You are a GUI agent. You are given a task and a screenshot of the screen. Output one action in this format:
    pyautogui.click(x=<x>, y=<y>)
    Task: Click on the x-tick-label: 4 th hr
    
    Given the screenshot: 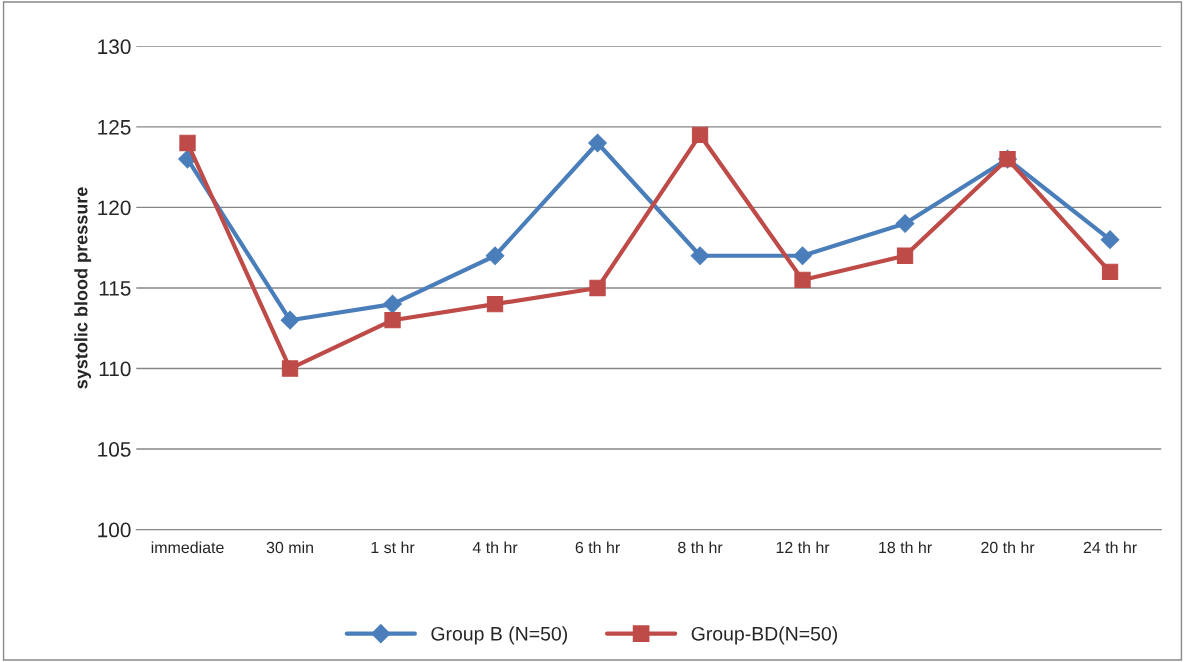 What is the action you would take?
    pyautogui.click(x=495, y=547)
    